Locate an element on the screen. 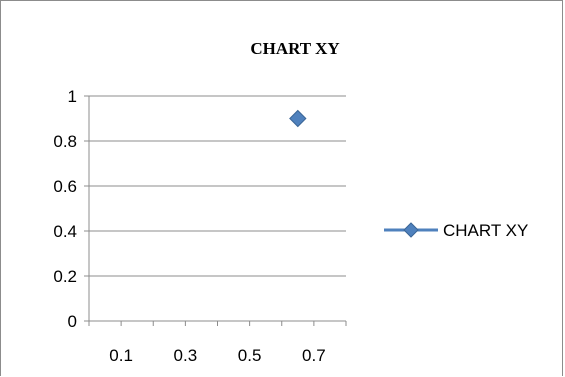 This screenshot has width=565, height=377. legend-marker-icon is located at coordinates (411, 230).